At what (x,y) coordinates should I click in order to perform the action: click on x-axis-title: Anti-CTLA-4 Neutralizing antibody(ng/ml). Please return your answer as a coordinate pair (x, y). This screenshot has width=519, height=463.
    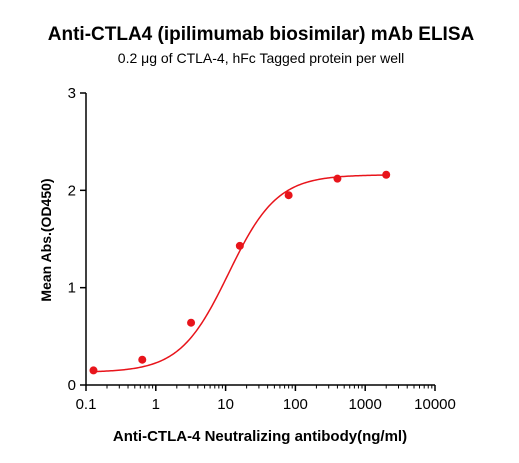
    Looking at the image, I should click on (260, 436).